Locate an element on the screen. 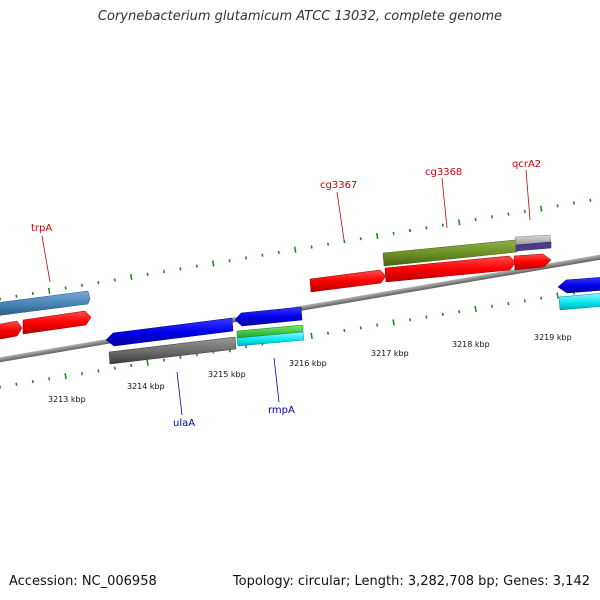 Image resolution: width=600 pixels, height=600 pixels. gene-label-rmpA: rmpA is located at coordinates (281, 410).